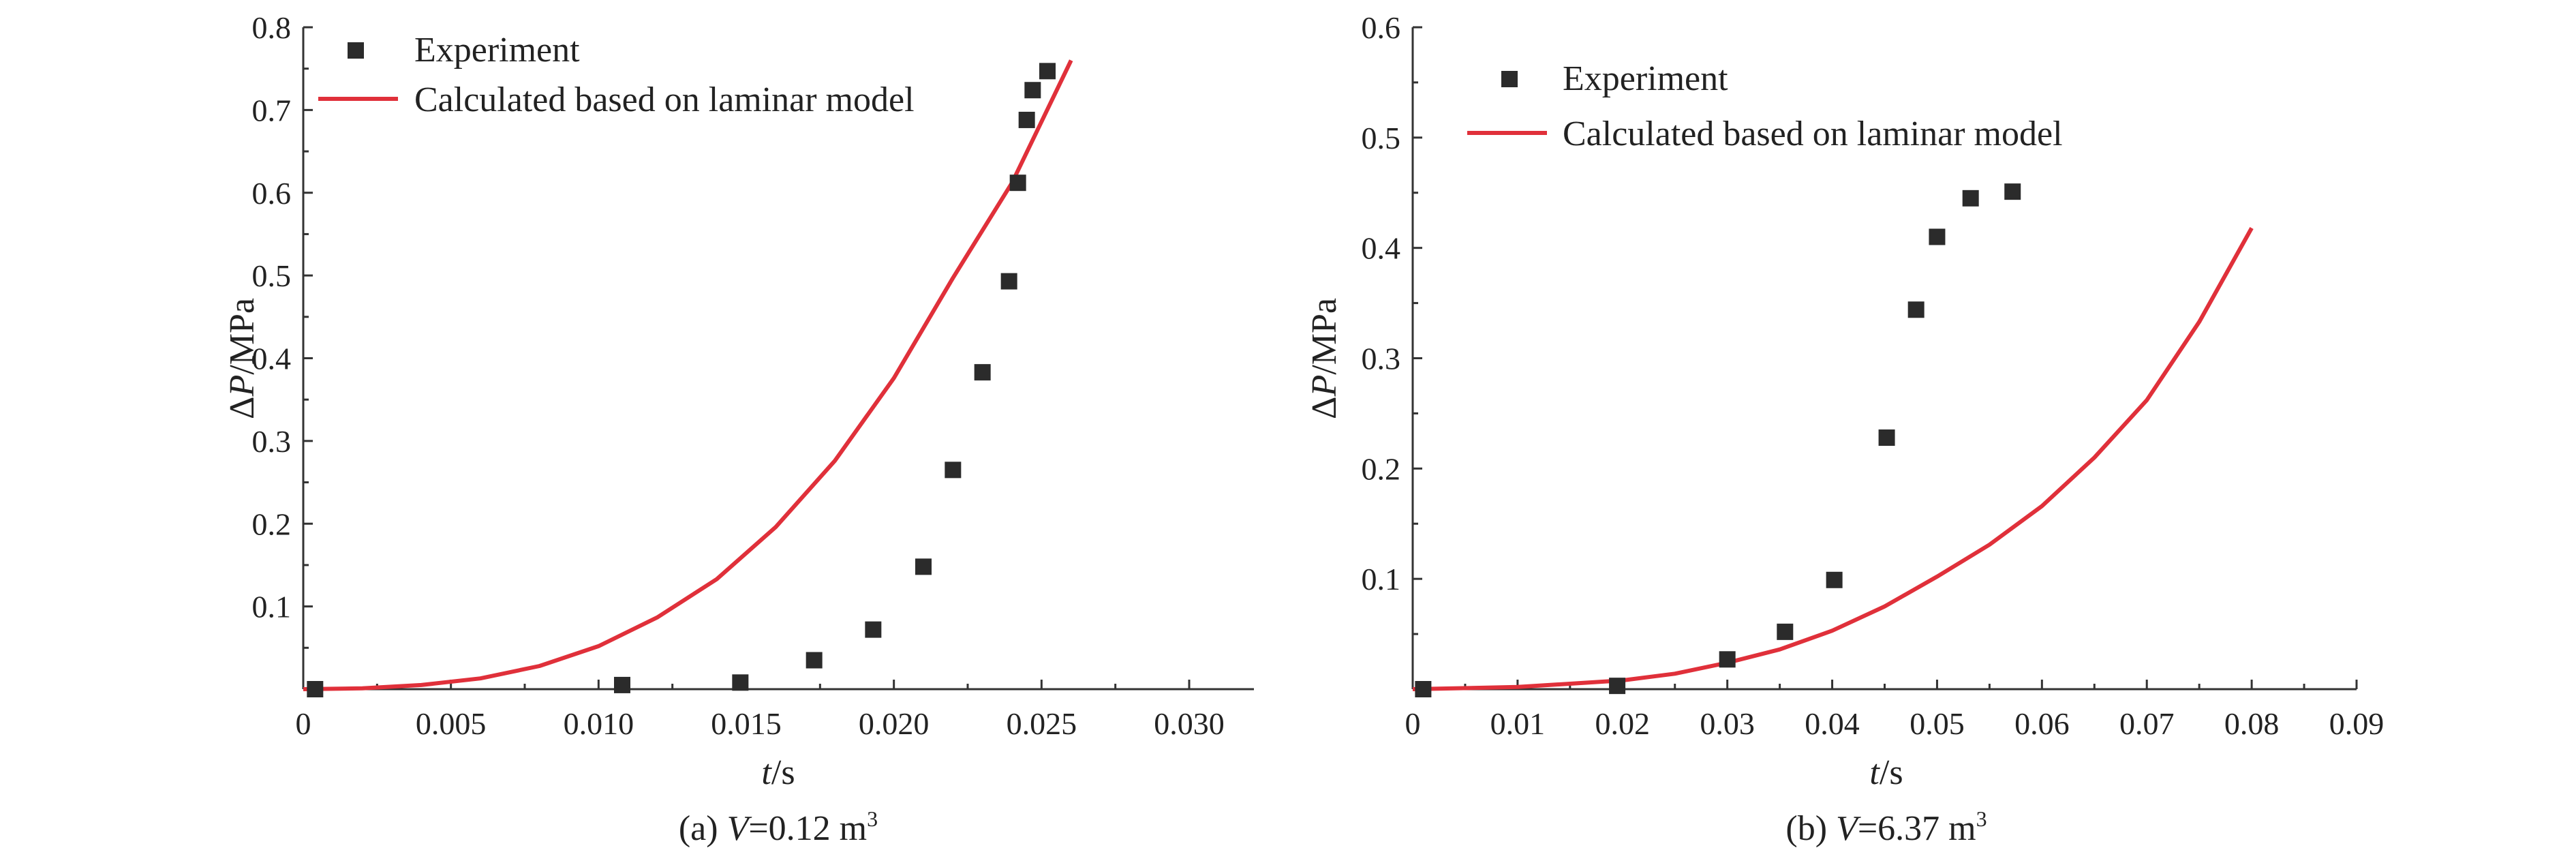  Describe the element at coordinates (2252, 723) in the screenshot. I see `x-tick-label: 0.08` at that location.